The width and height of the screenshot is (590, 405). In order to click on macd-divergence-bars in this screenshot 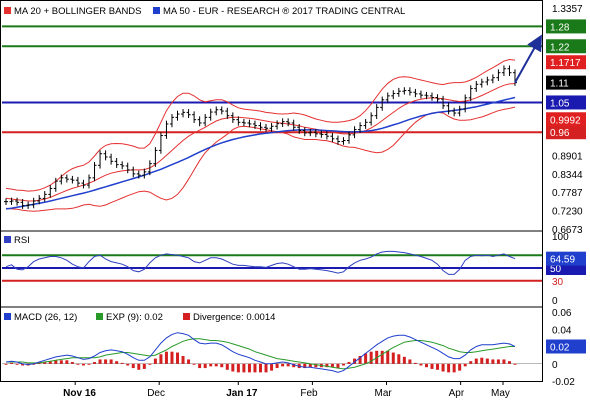, I will do `click(260, 361)`.